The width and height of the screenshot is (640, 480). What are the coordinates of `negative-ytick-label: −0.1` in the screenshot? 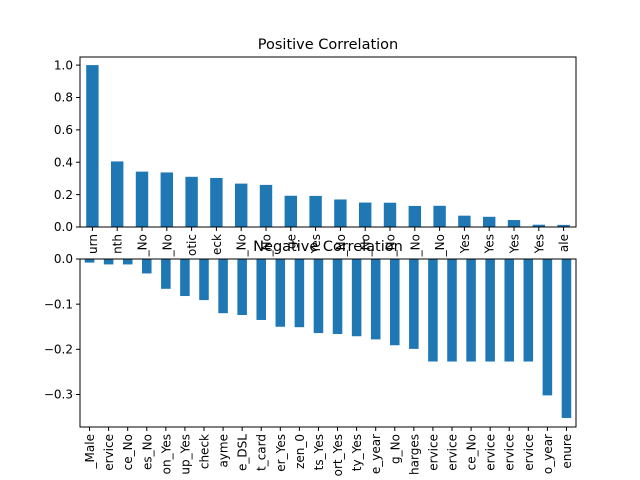 It's located at (58, 304).